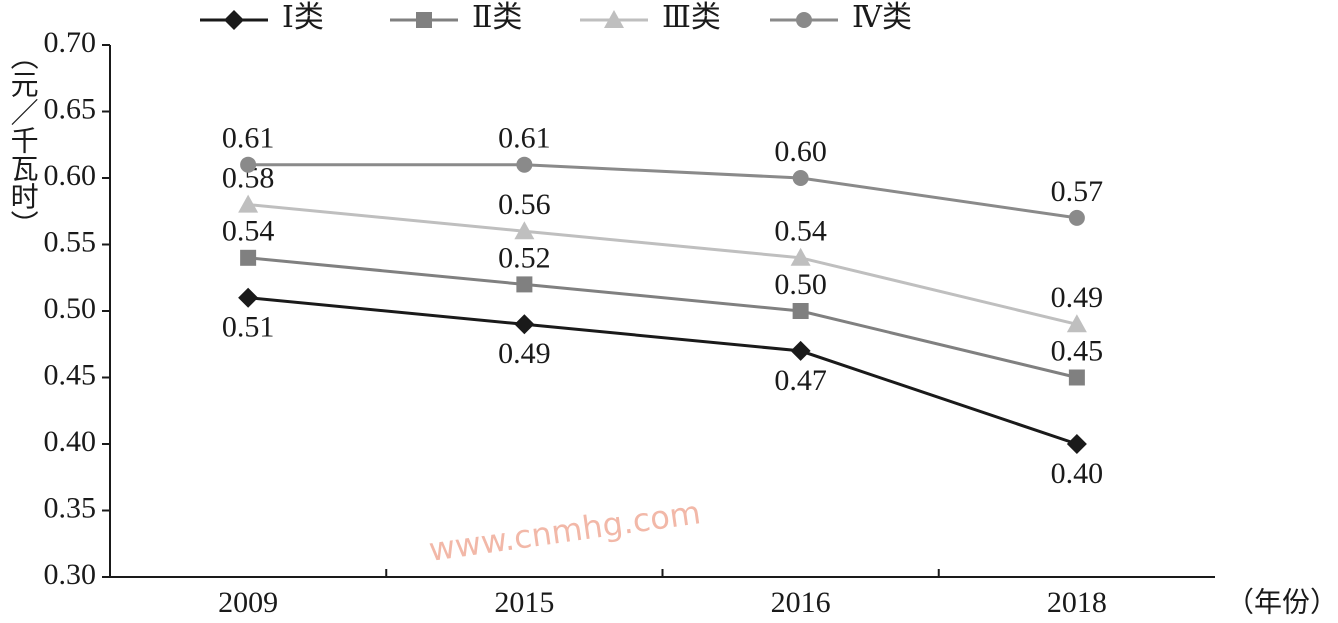  Describe the element at coordinates (70, 175) in the screenshot. I see `y-tick-label: 0.60` at that location.